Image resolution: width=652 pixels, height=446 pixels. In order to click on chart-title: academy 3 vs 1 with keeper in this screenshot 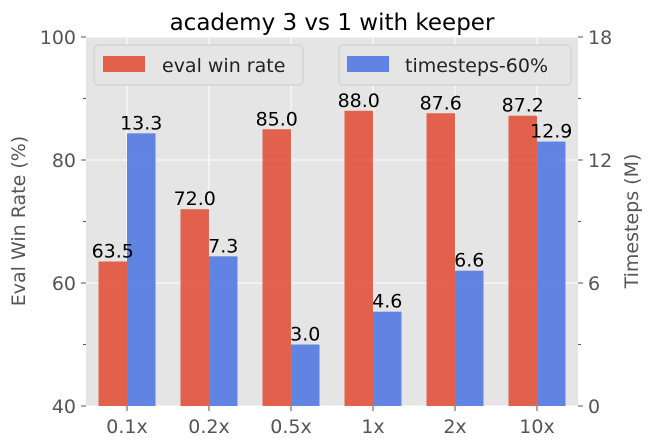, I will do `click(332, 23)`.